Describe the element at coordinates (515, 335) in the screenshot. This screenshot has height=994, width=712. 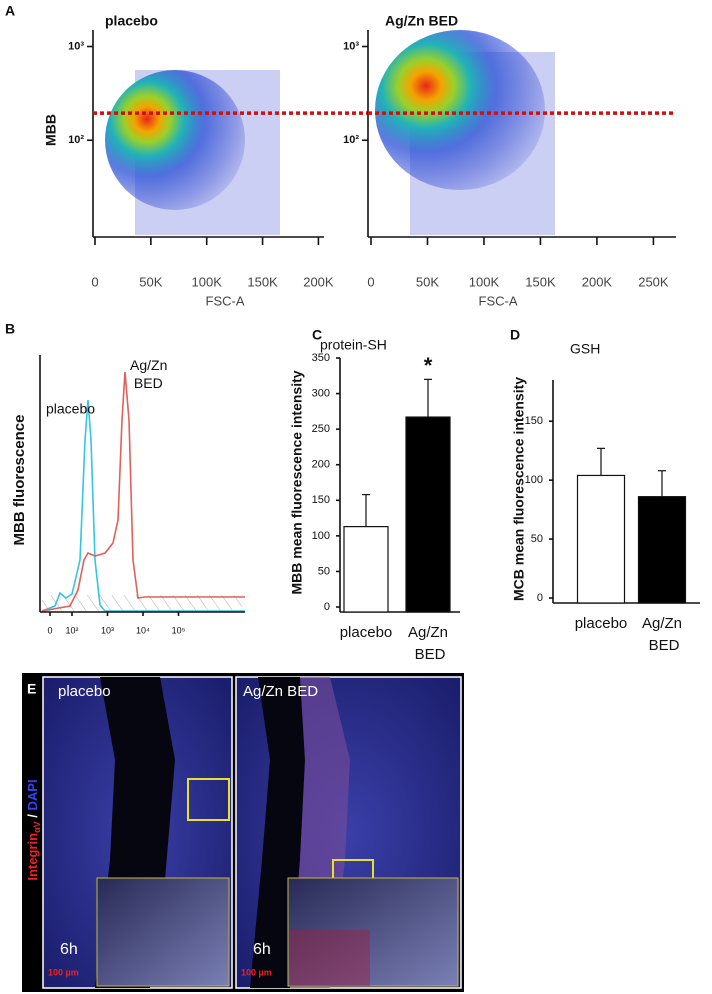
I see `panel-letter: D` at that location.